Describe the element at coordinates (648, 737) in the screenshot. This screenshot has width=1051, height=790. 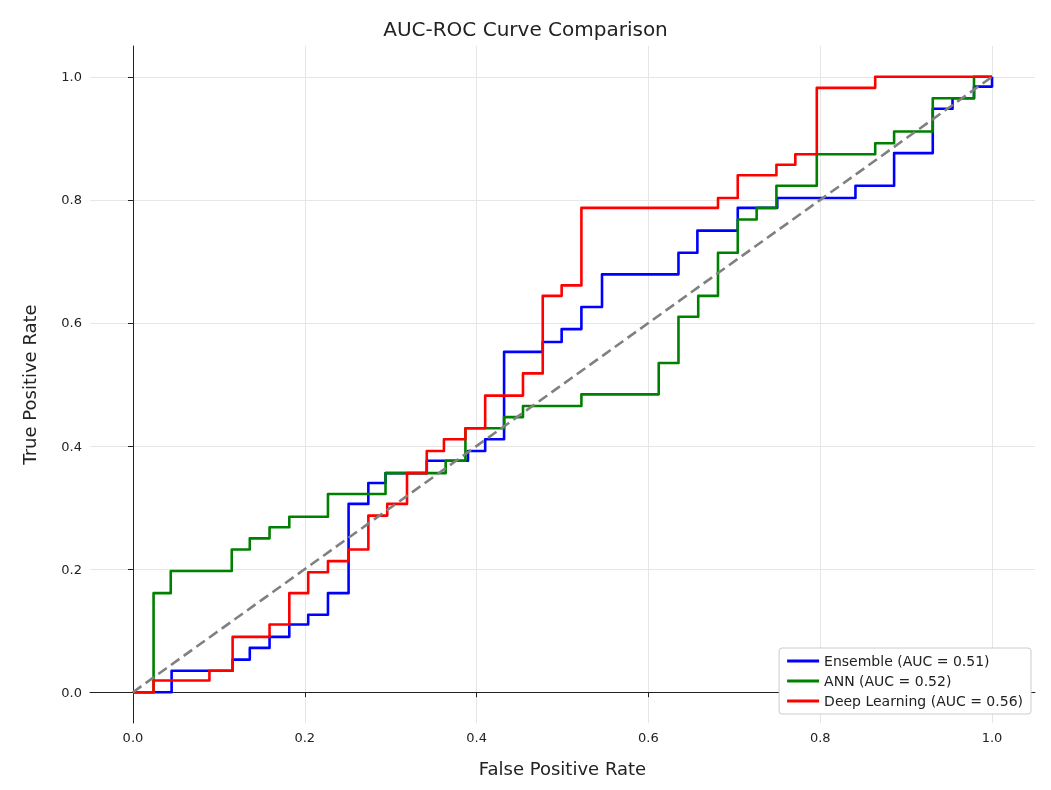
I see `x-tick-label: 0.6` at that location.